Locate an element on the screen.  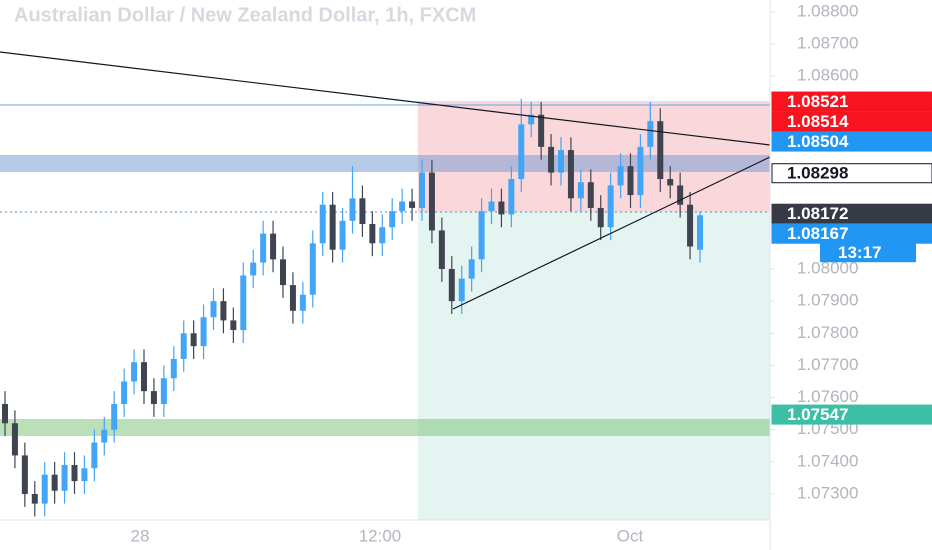
y-tick-label: 1.08600 is located at coordinates (827, 75).